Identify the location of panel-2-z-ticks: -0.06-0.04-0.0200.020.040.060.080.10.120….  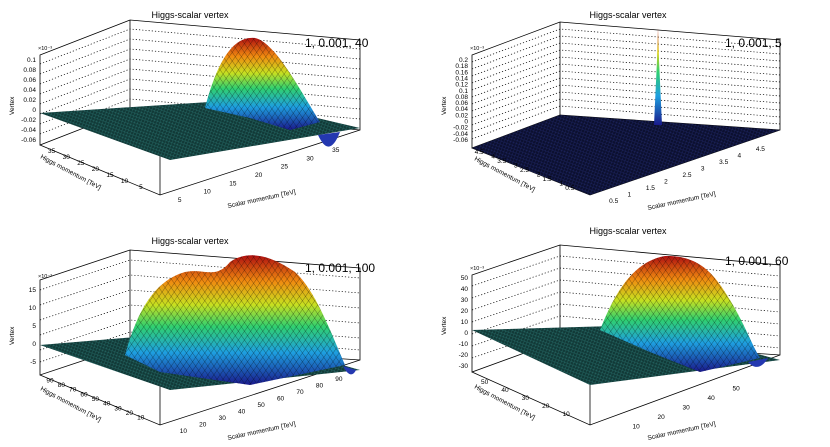
(460, 100).